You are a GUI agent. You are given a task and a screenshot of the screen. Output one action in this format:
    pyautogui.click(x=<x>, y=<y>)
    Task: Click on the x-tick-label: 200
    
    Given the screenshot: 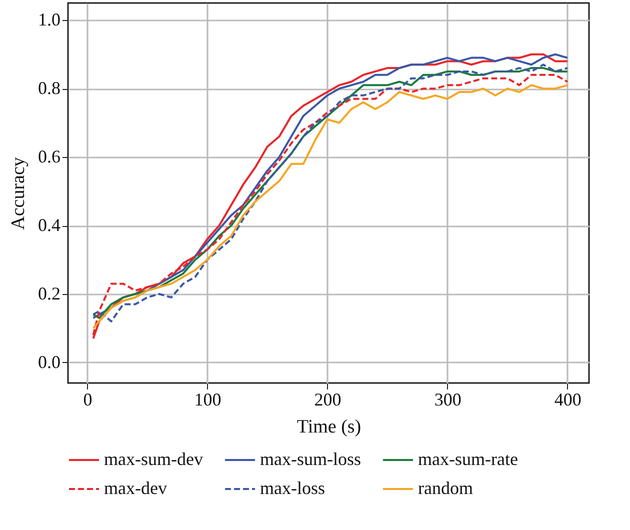 What is the action you would take?
    pyautogui.click(x=328, y=400)
    